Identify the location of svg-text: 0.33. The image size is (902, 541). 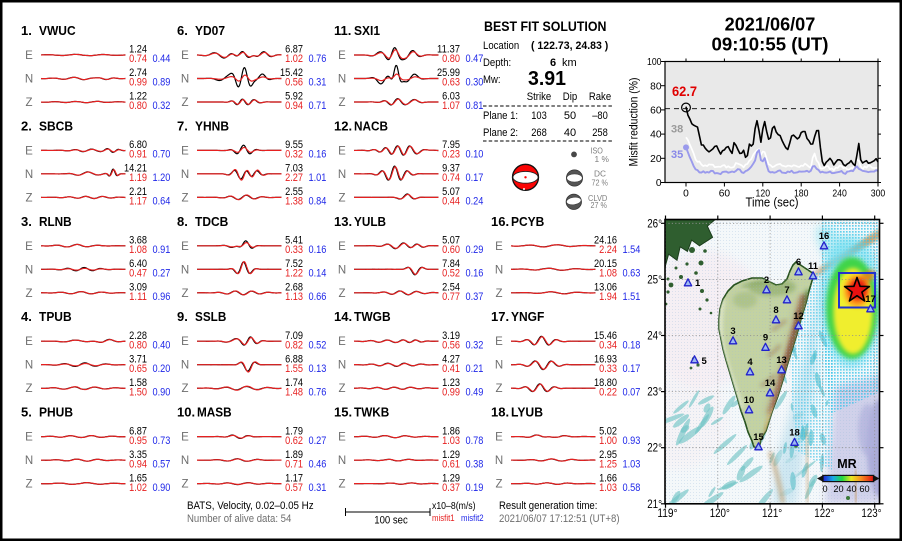
(608, 369).